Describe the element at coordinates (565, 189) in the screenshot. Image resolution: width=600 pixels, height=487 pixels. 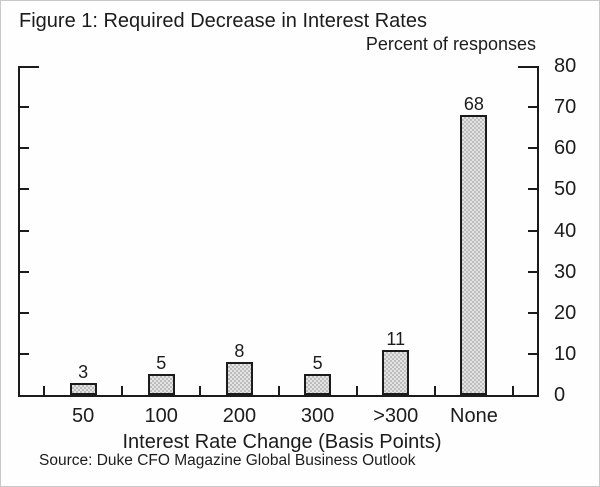
I see `y-tick-label: 50` at that location.